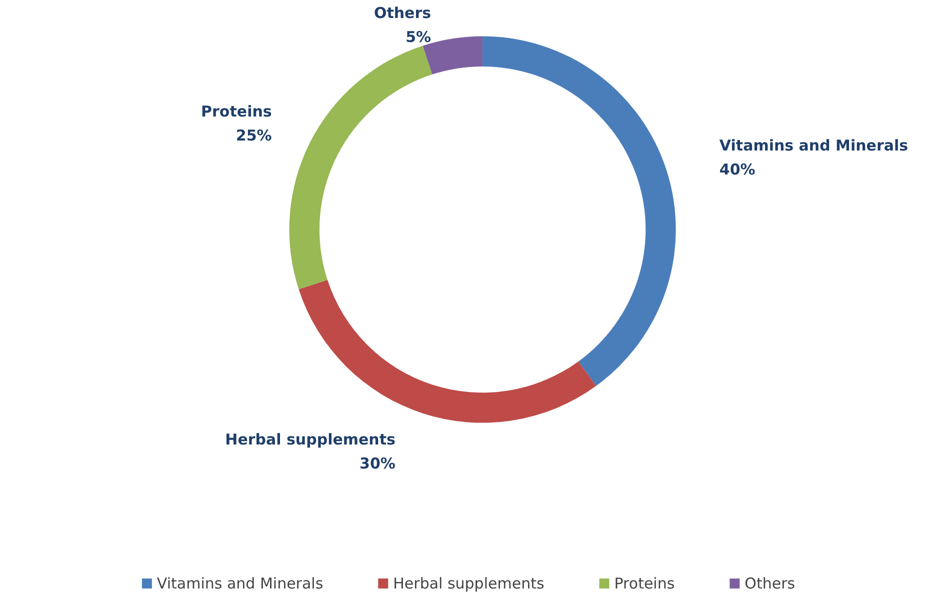 The width and height of the screenshot is (937, 604). I want to click on slice-label: Vitamins and Minerals, so click(813, 145).